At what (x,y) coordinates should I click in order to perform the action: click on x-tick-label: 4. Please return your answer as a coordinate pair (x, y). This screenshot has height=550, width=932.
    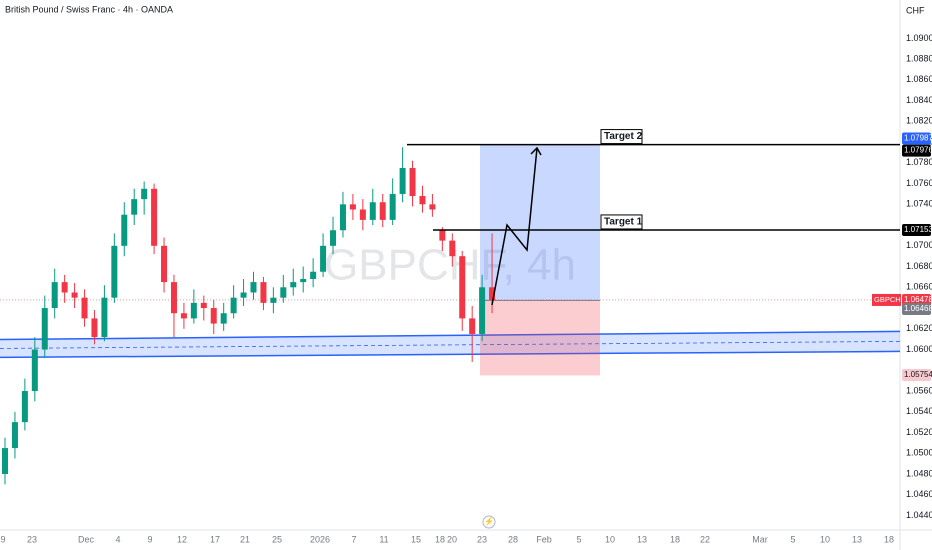
    Looking at the image, I should click on (117, 539).